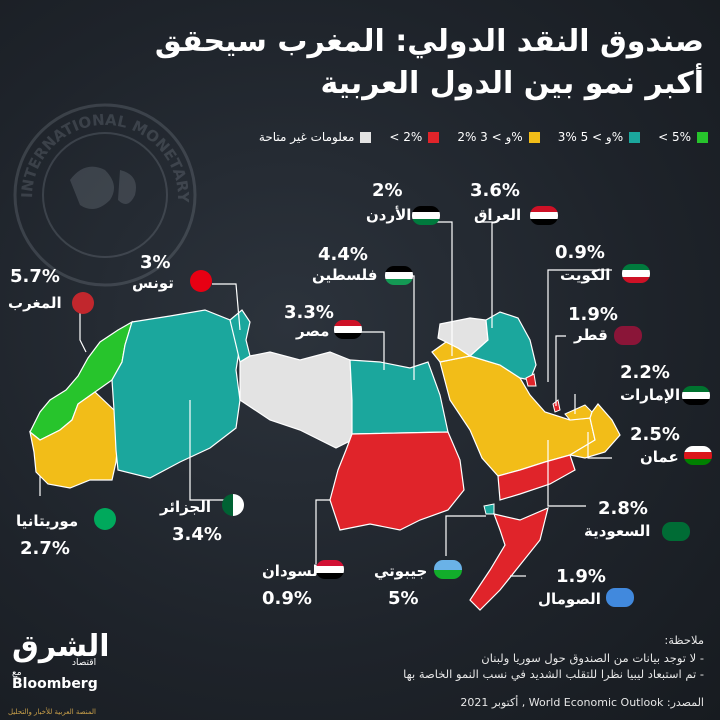 The height and width of the screenshot is (720, 720). Describe the element at coordinates (580, 252) in the screenshot. I see `value-kuwait: 0.9%` at that location.